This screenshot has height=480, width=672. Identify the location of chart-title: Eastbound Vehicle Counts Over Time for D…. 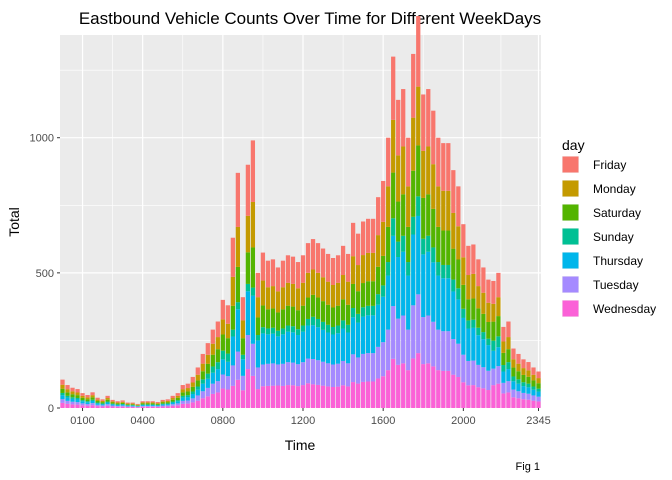
(310, 18).